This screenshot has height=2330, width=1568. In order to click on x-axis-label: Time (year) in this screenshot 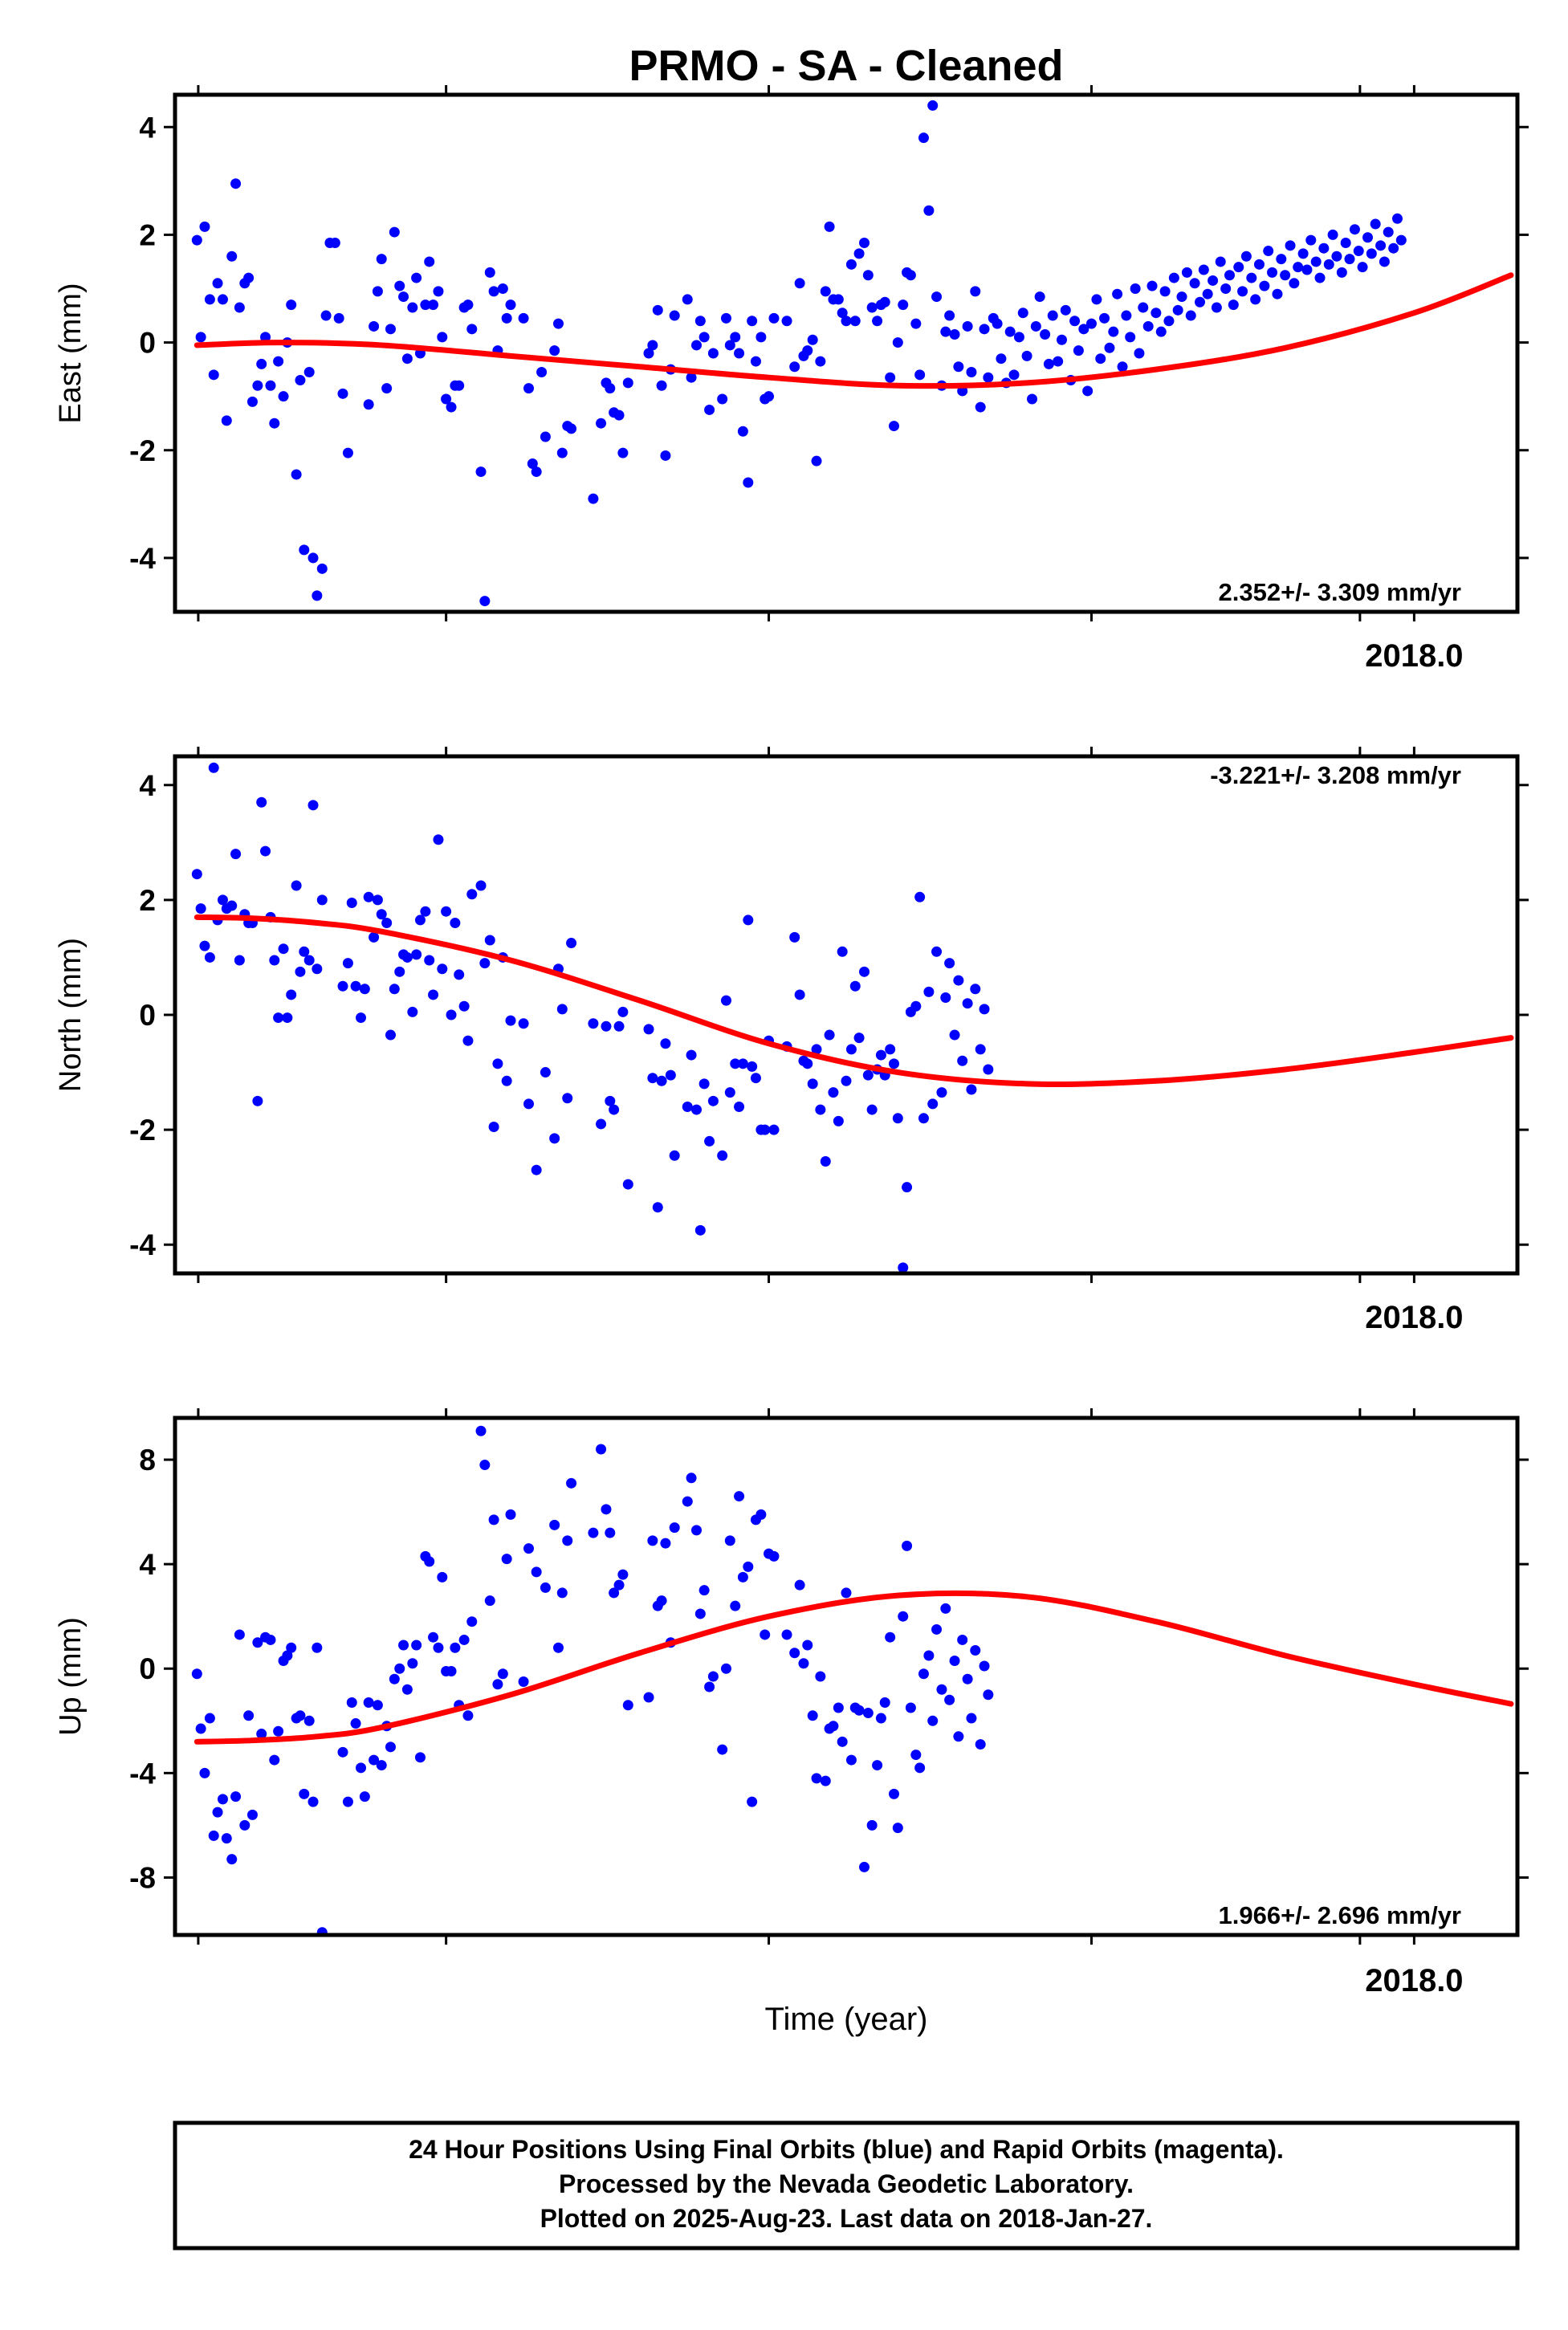, I will do `click(846, 2019)`.